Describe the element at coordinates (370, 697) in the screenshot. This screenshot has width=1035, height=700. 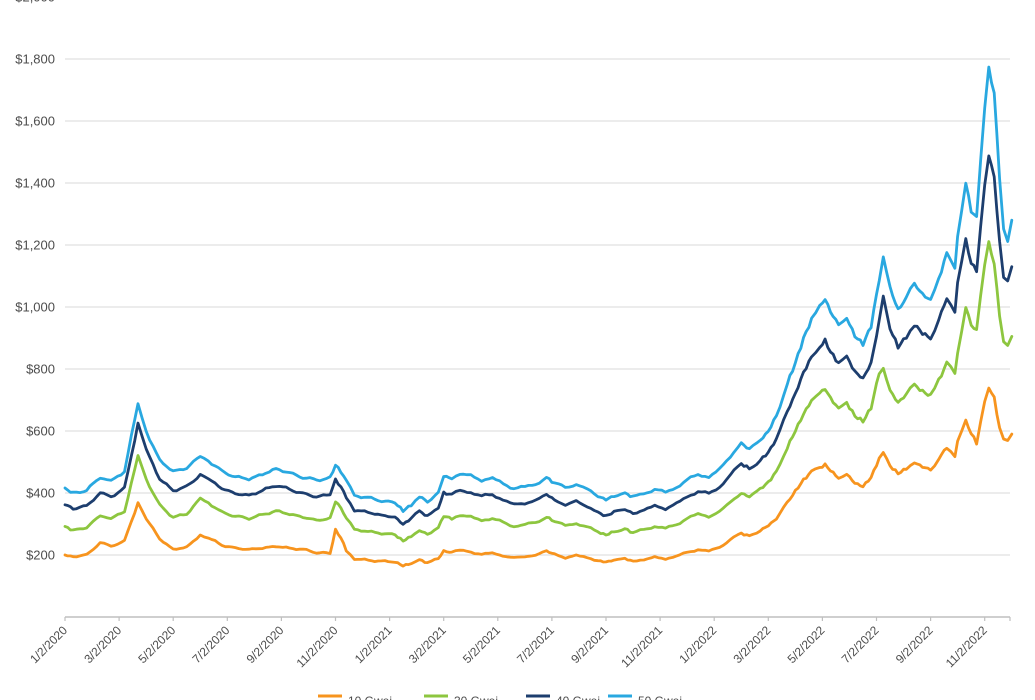
I see `legend-label-1: 10 Gwei` at that location.